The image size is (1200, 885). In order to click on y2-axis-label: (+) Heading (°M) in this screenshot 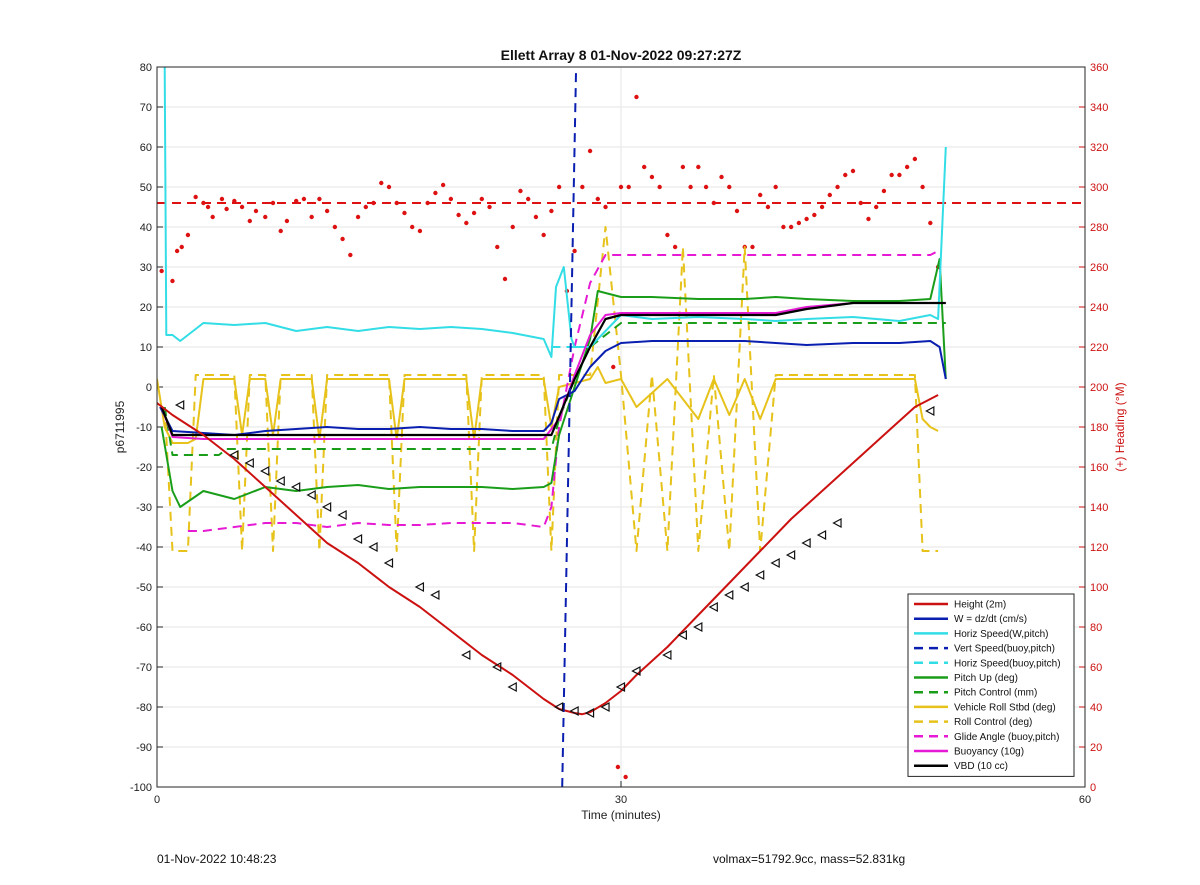, I will do `click(1120, 426)`.